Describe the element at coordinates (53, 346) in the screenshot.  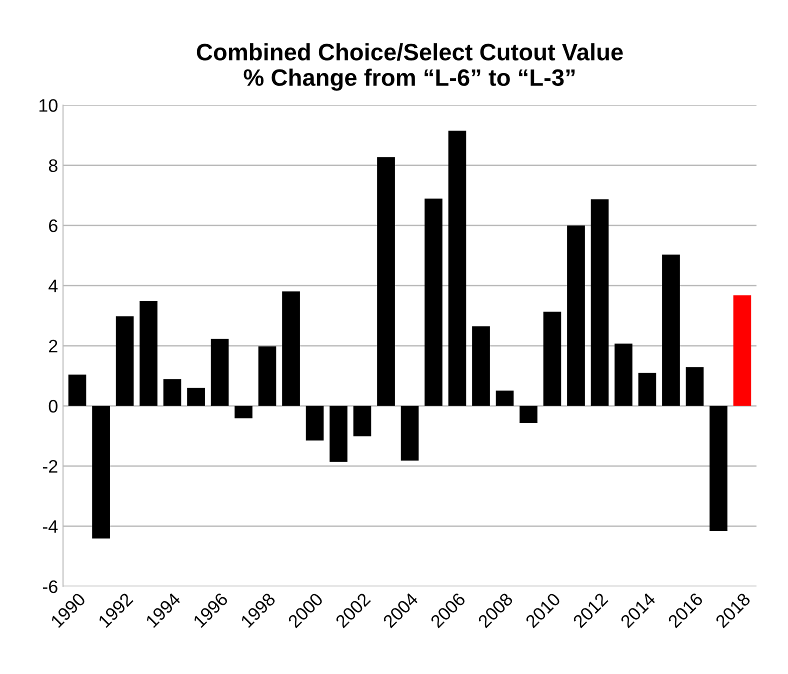
I see `y-tick-label: 2` at that location.